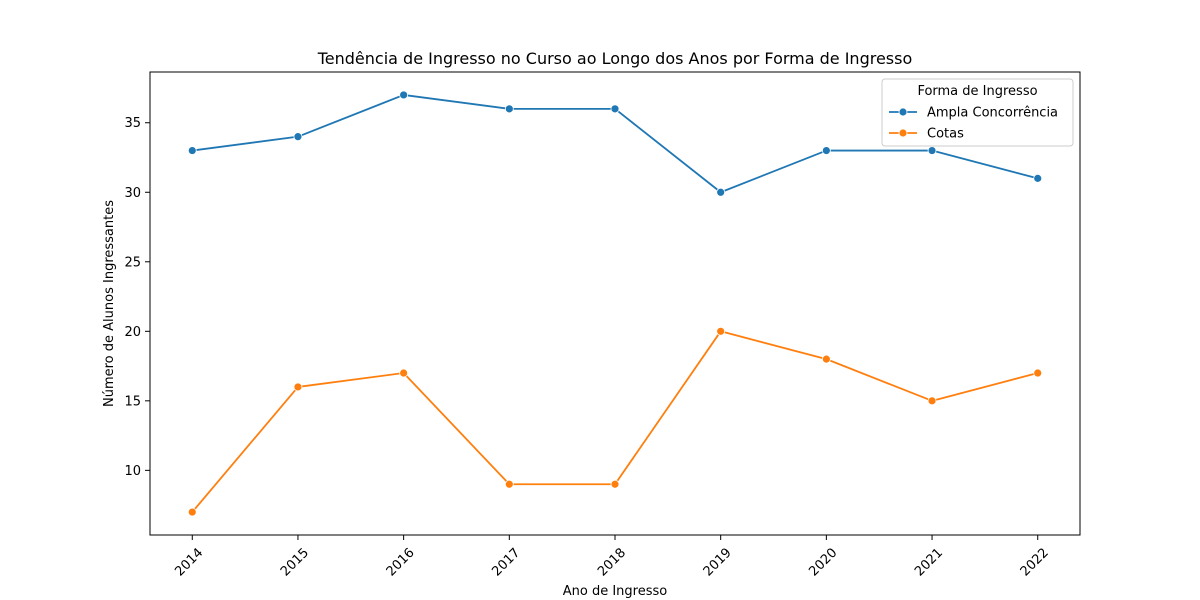 The width and height of the screenshot is (1200, 600). What do you see at coordinates (132, 193) in the screenshot?
I see `y-tick-label: 30` at bounding box center [132, 193].